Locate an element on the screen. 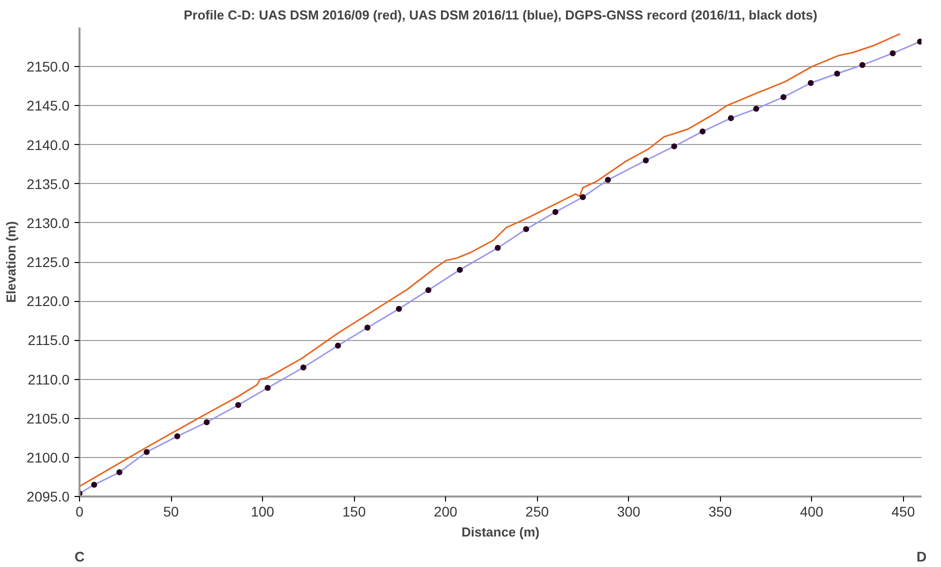 This screenshot has width=941, height=567. y-tick-label: 2100.0 is located at coordinates (48, 457).